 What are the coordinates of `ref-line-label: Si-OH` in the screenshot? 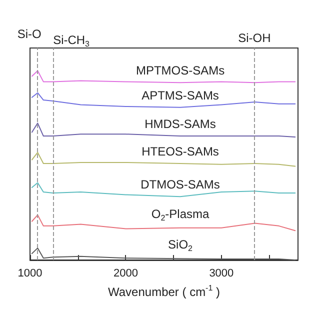 It's located at (254, 38).